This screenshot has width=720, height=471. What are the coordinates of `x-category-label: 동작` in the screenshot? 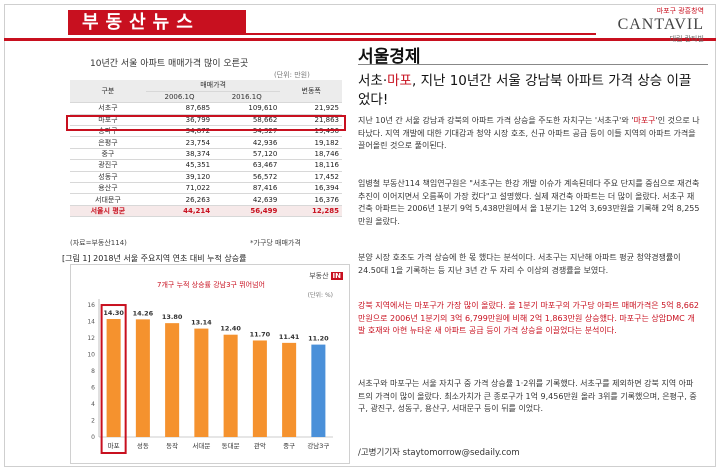 It's located at (172, 445).